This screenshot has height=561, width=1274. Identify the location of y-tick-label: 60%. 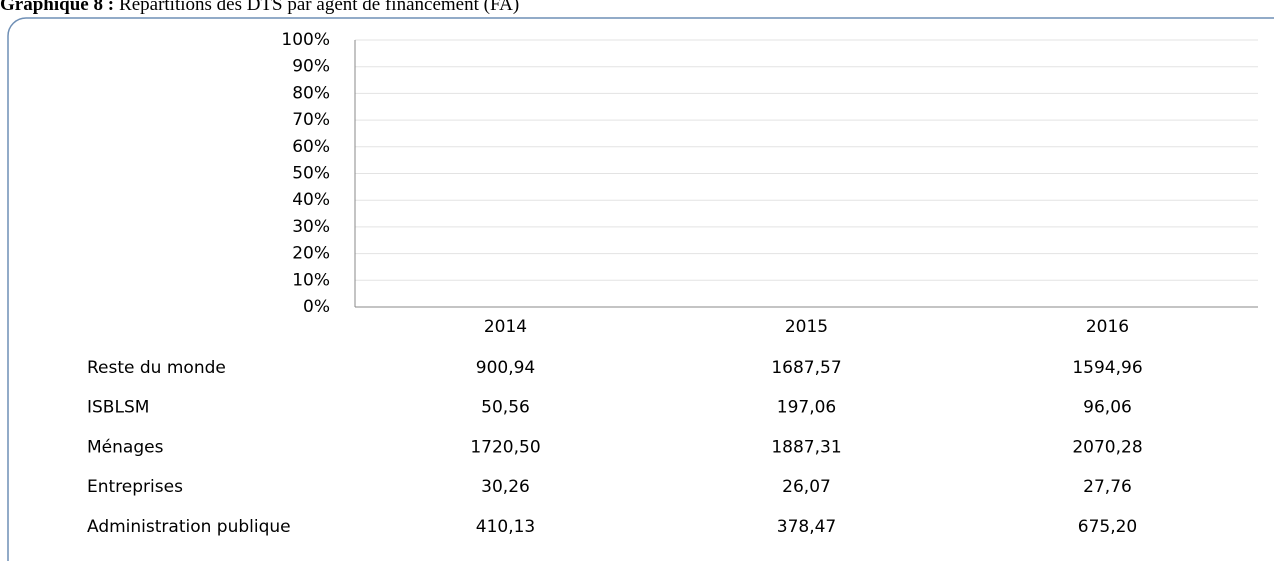
(311, 147).